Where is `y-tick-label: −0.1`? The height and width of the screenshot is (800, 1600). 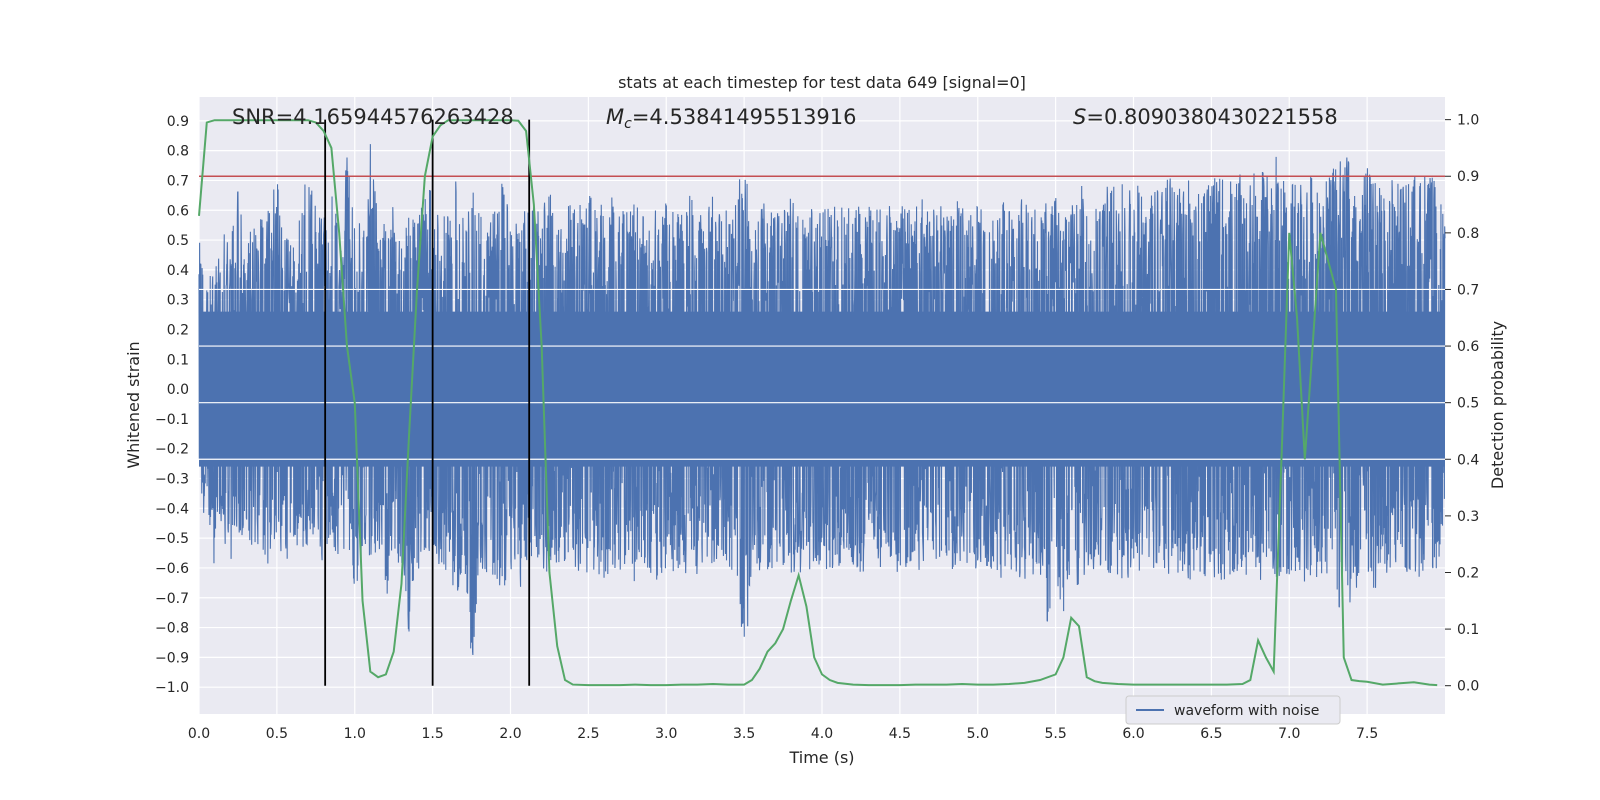
y-tick-label: −0.1 is located at coordinates (172, 420).